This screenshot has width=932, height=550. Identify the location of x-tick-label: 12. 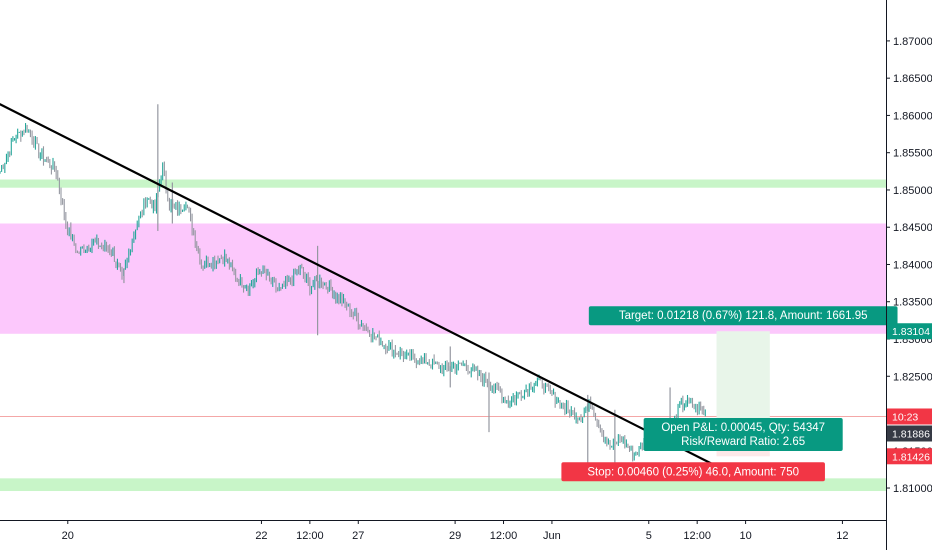
(842, 536).